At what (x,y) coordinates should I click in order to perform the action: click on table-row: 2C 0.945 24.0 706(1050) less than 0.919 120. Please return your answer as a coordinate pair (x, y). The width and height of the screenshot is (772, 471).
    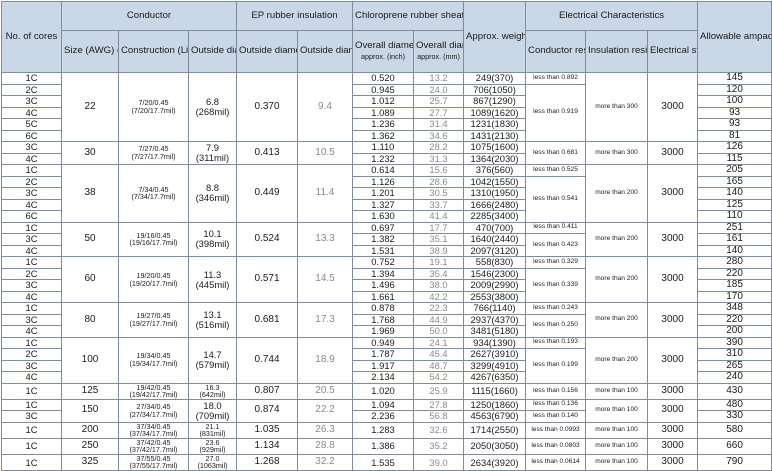
    Looking at the image, I should click on (386, 112).